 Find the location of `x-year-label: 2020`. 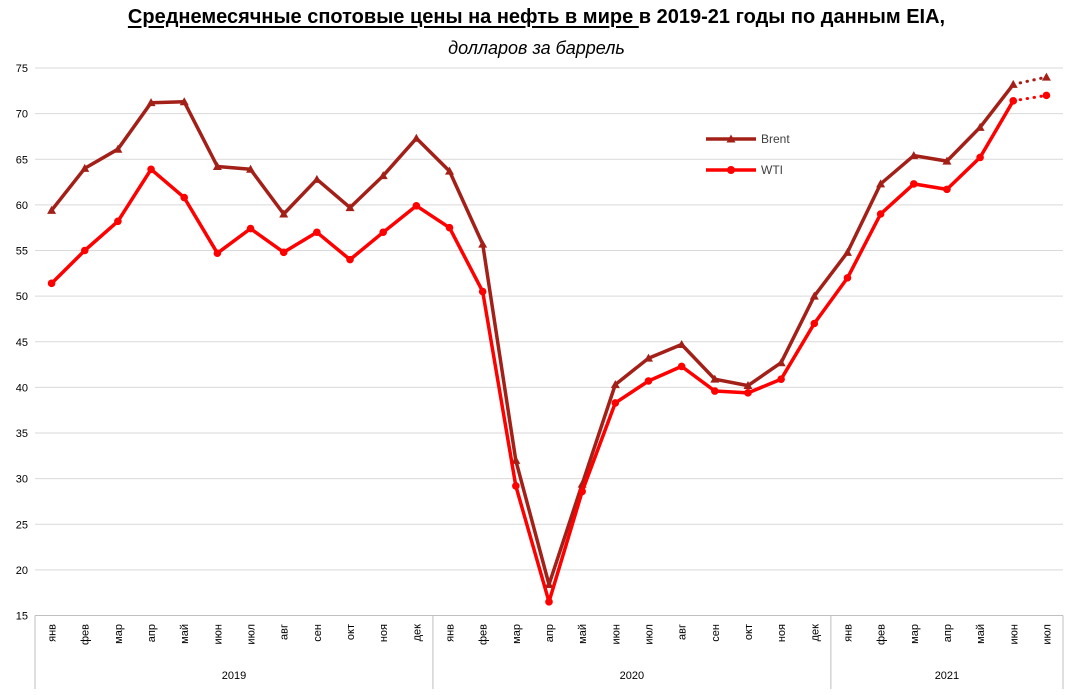

x-year-label: 2020 is located at coordinates (632, 676).